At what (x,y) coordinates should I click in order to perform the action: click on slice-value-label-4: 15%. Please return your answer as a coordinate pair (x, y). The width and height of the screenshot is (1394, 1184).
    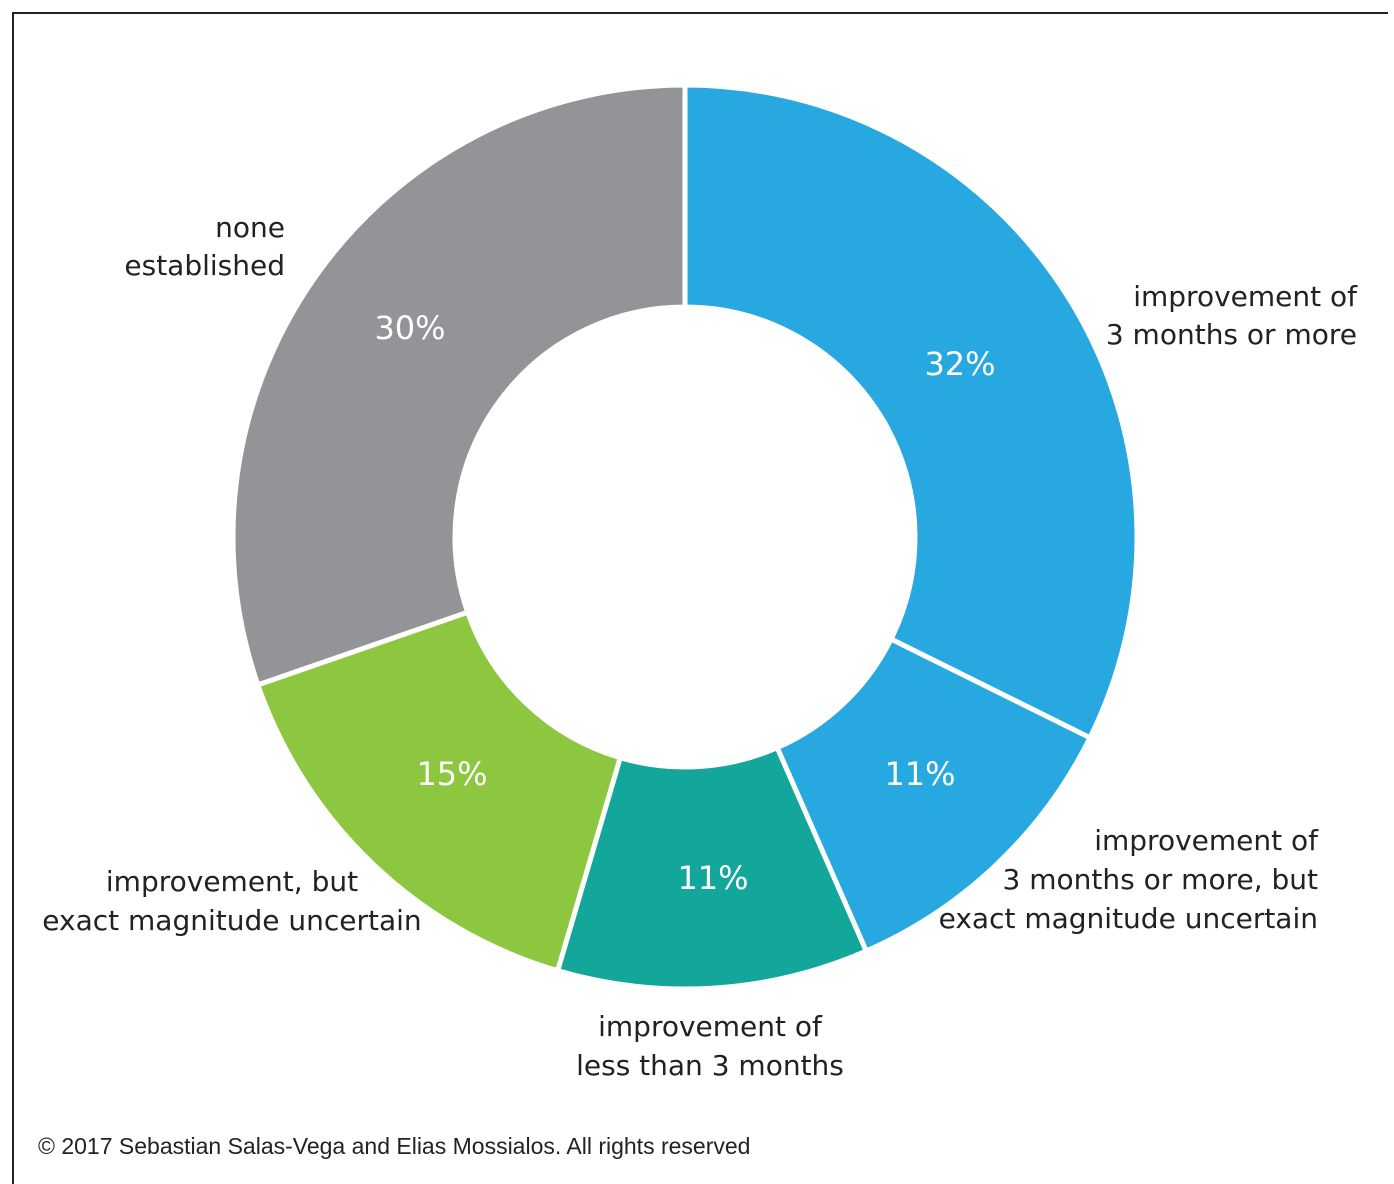
    Looking at the image, I should click on (451, 774).